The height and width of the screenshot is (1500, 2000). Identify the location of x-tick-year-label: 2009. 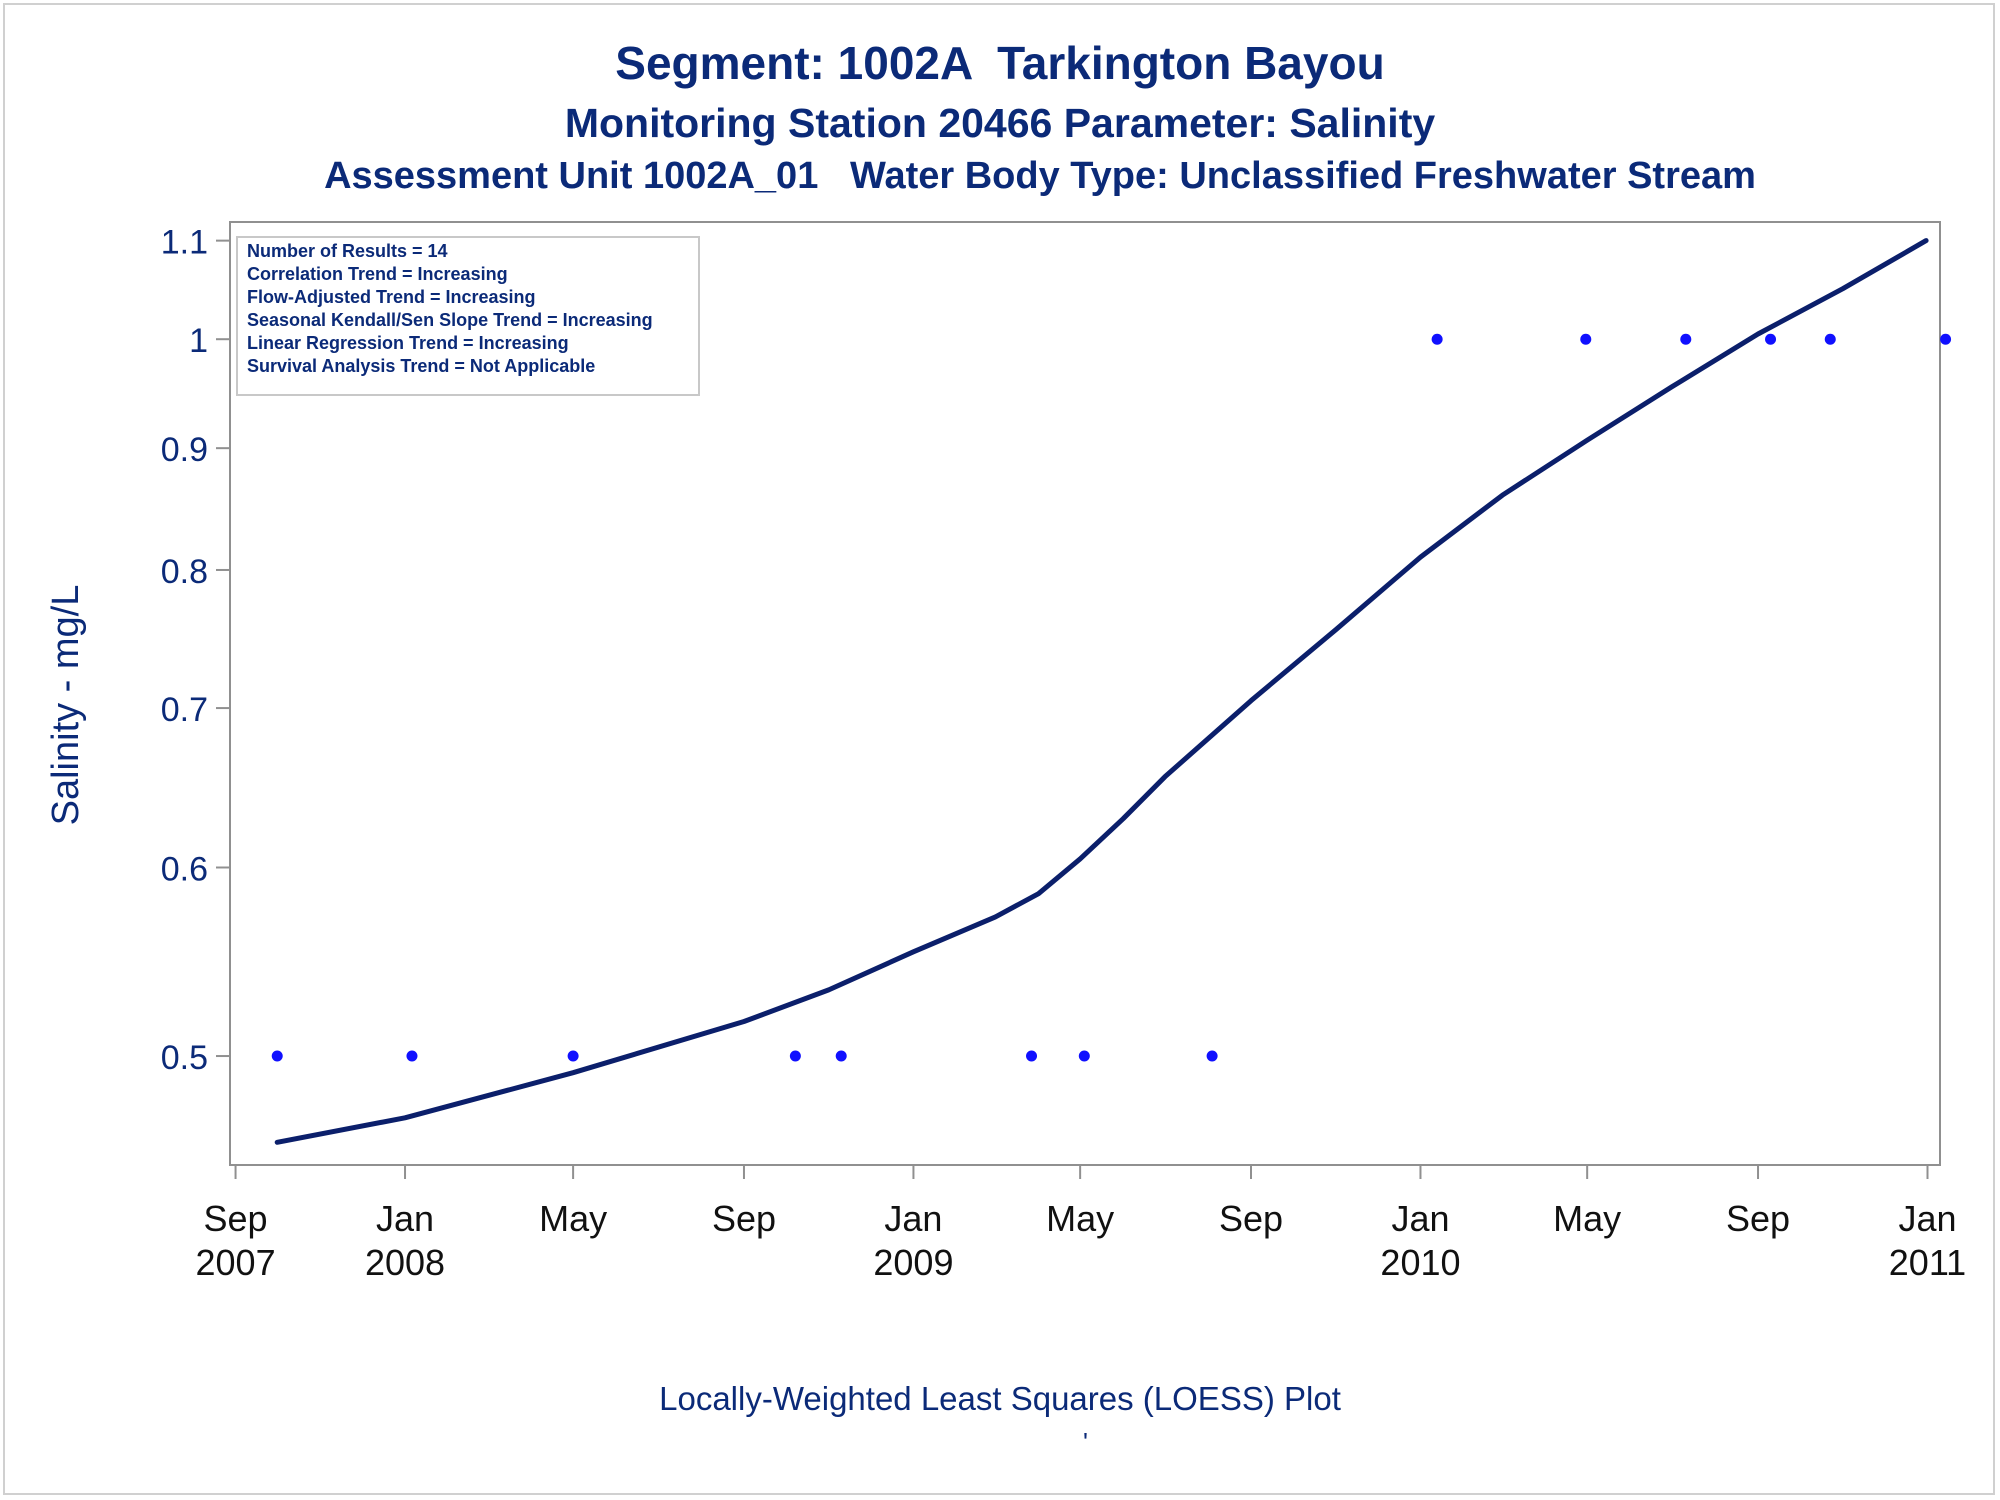
(913, 1262).